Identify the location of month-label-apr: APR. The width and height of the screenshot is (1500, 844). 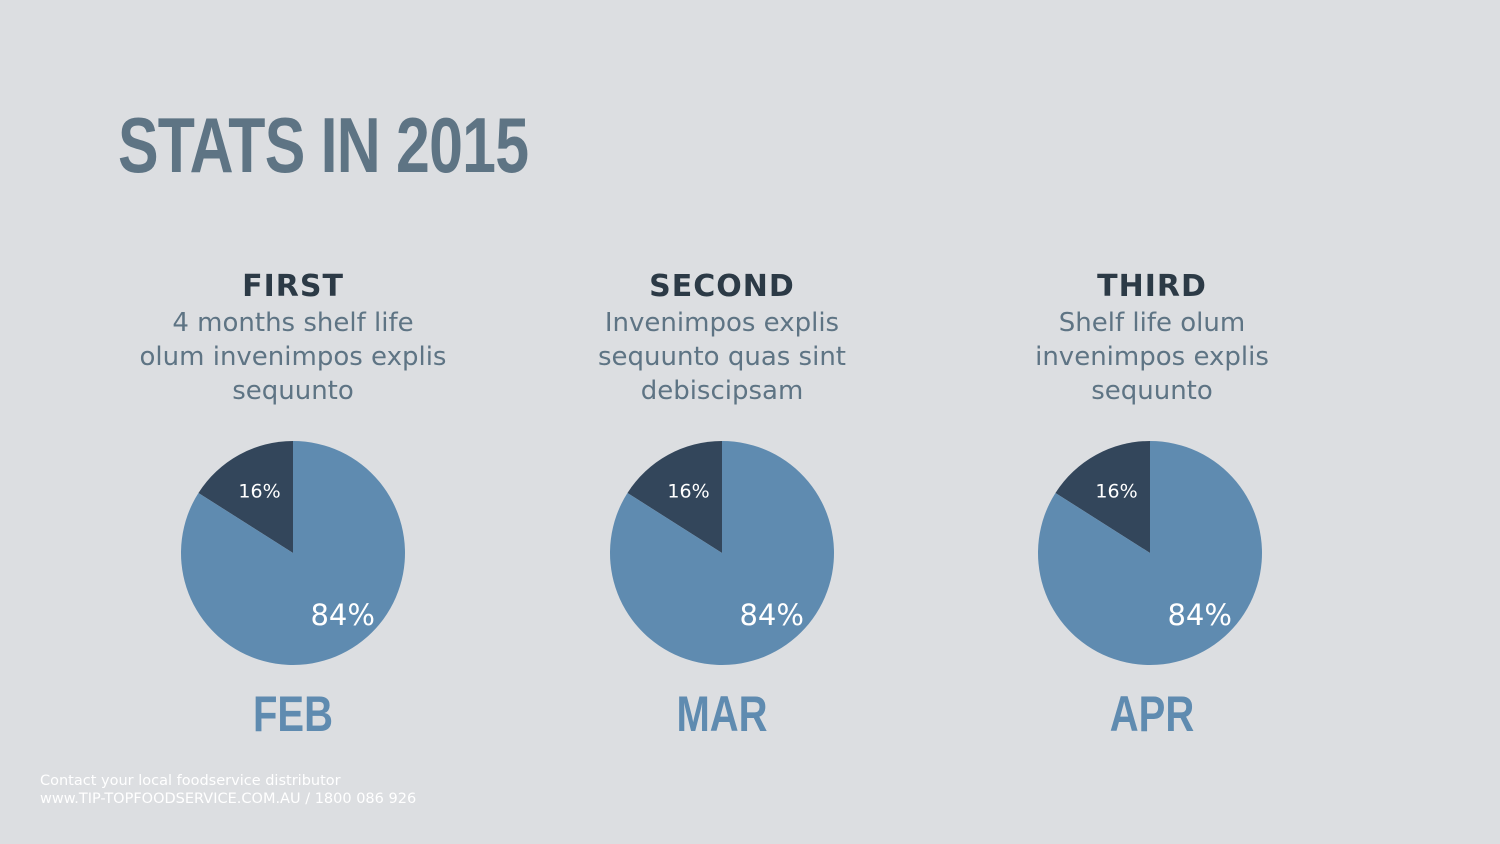
(1152, 714).